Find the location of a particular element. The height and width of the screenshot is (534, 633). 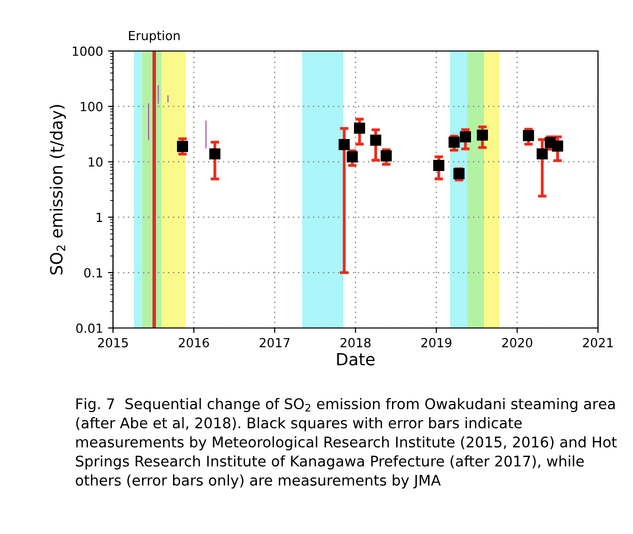

x-tick-label: 2019 is located at coordinates (436, 343).